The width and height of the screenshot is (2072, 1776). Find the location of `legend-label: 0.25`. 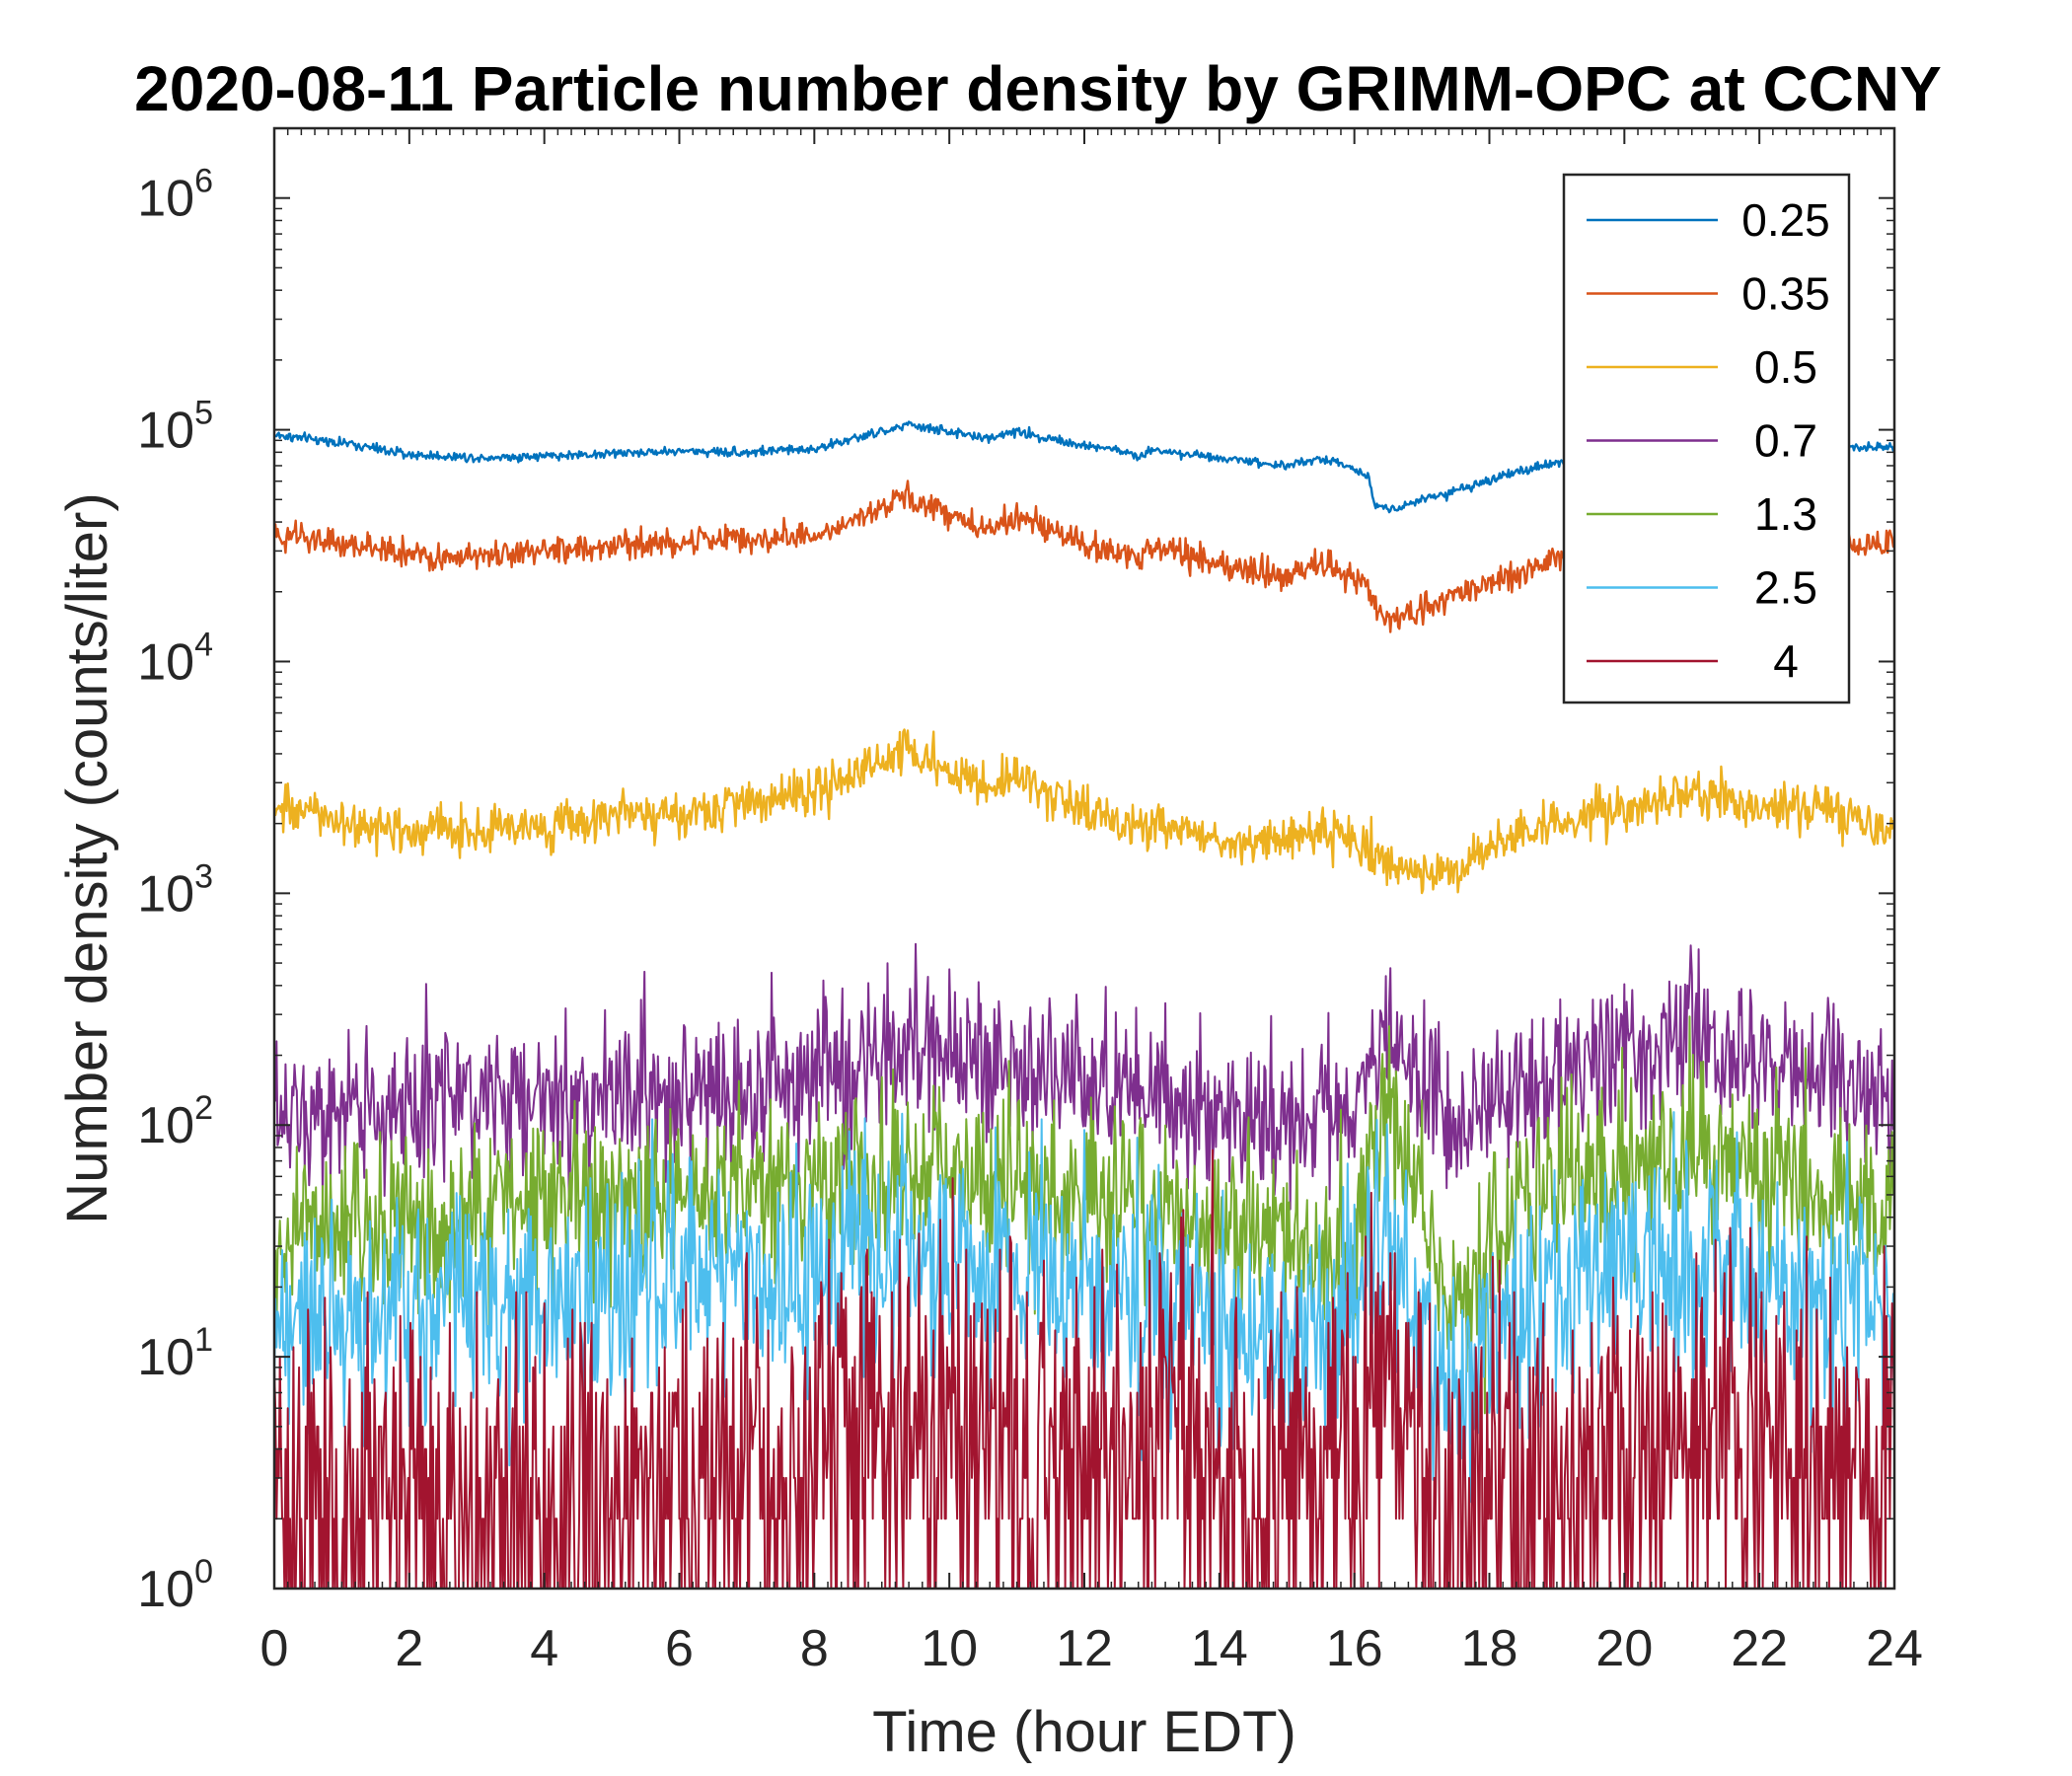

legend-label: 0.25 is located at coordinates (1786, 220).